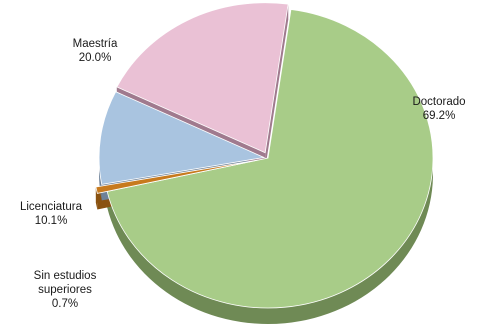 The image size is (485, 335). I want to click on slice-label-maestria-value: 20.0%, so click(95, 58).